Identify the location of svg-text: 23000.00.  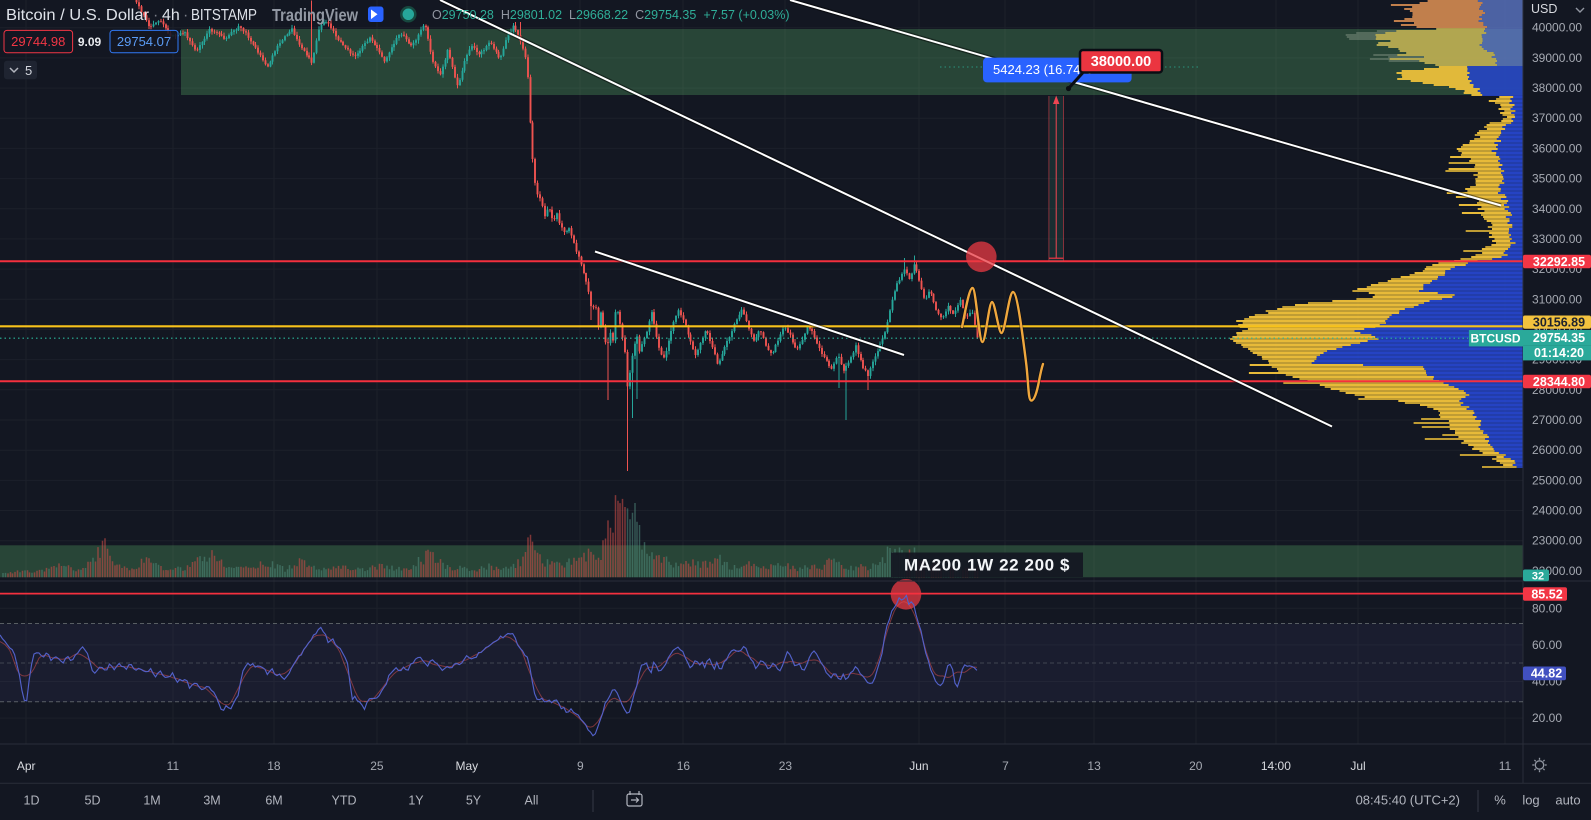
(1557, 541).